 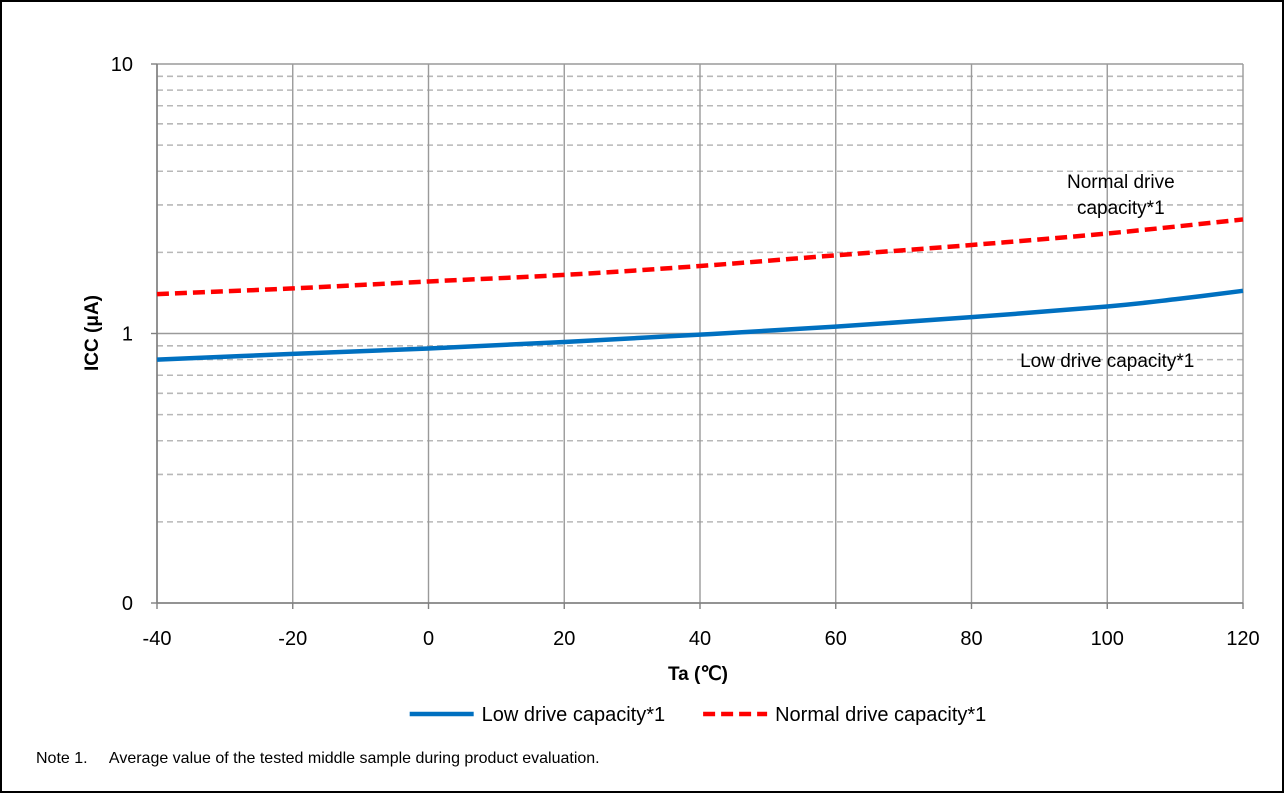 What do you see at coordinates (1121, 208) in the screenshot?
I see `annotation-text: capacity*1` at bounding box center [1121, 208].